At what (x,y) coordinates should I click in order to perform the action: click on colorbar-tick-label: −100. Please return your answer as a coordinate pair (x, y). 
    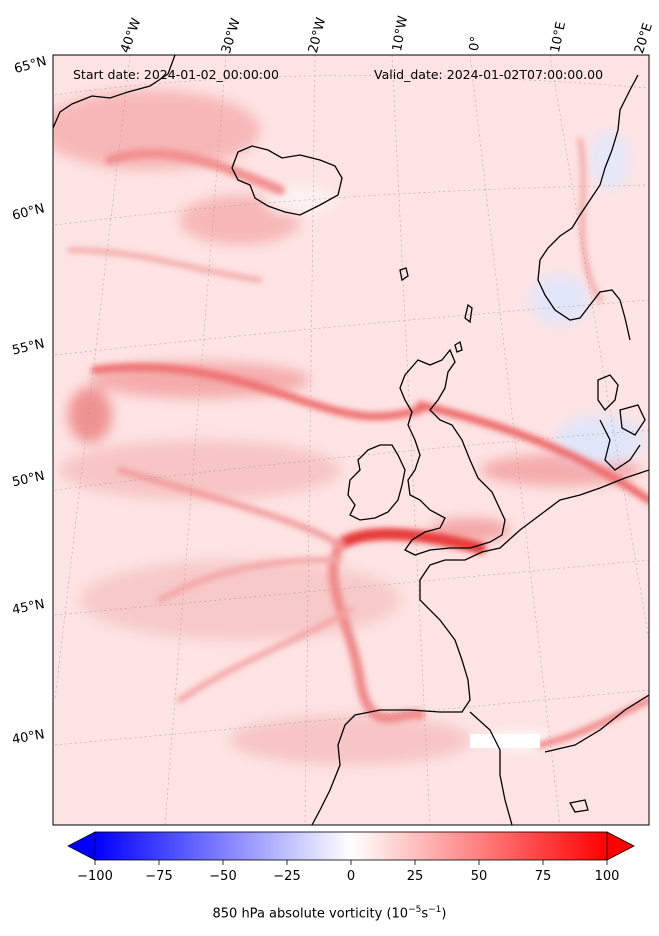
    Looking at the image, I should click on (95, 876).